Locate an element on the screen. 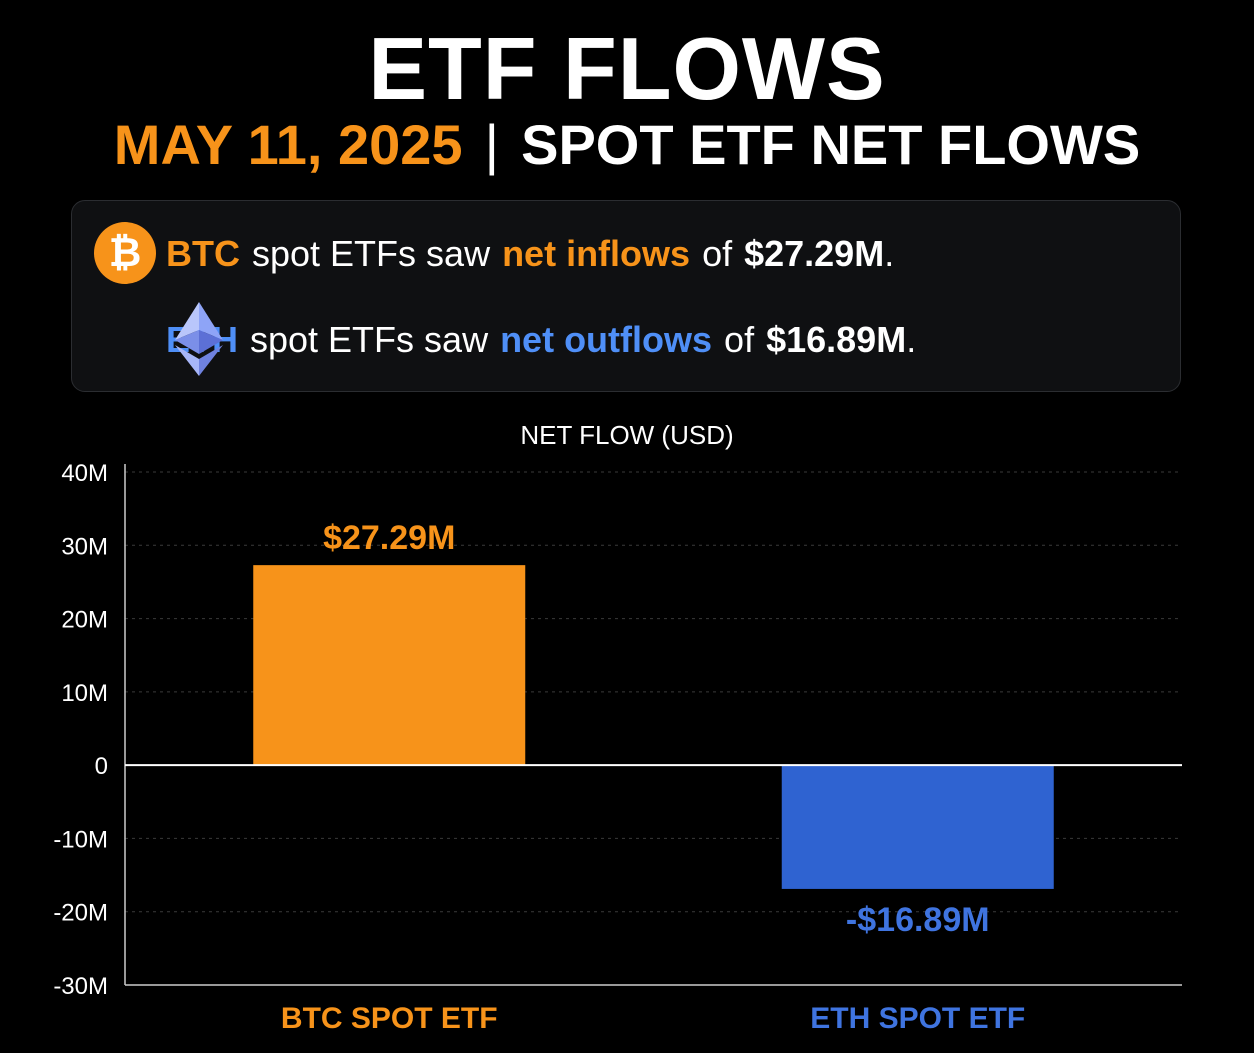 The height and width of the screenshot is (1053, 1254). x-tick-label: BTC SPOT ETF is located at coordinates (389, 1018).